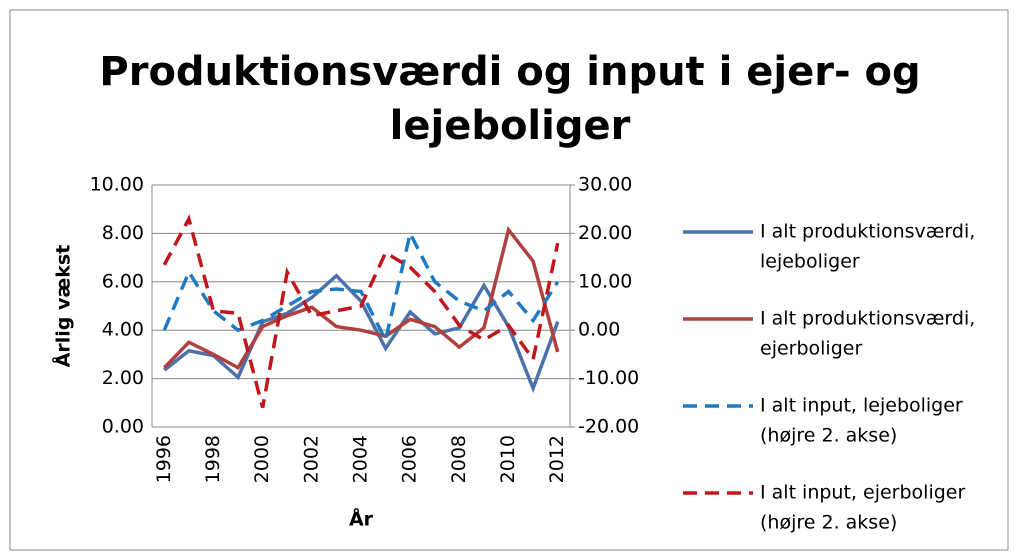 Image resolution: width=1019 pixels, height=560 pixels. I want to click on x-tick-label: 2010, so click(508, 459).